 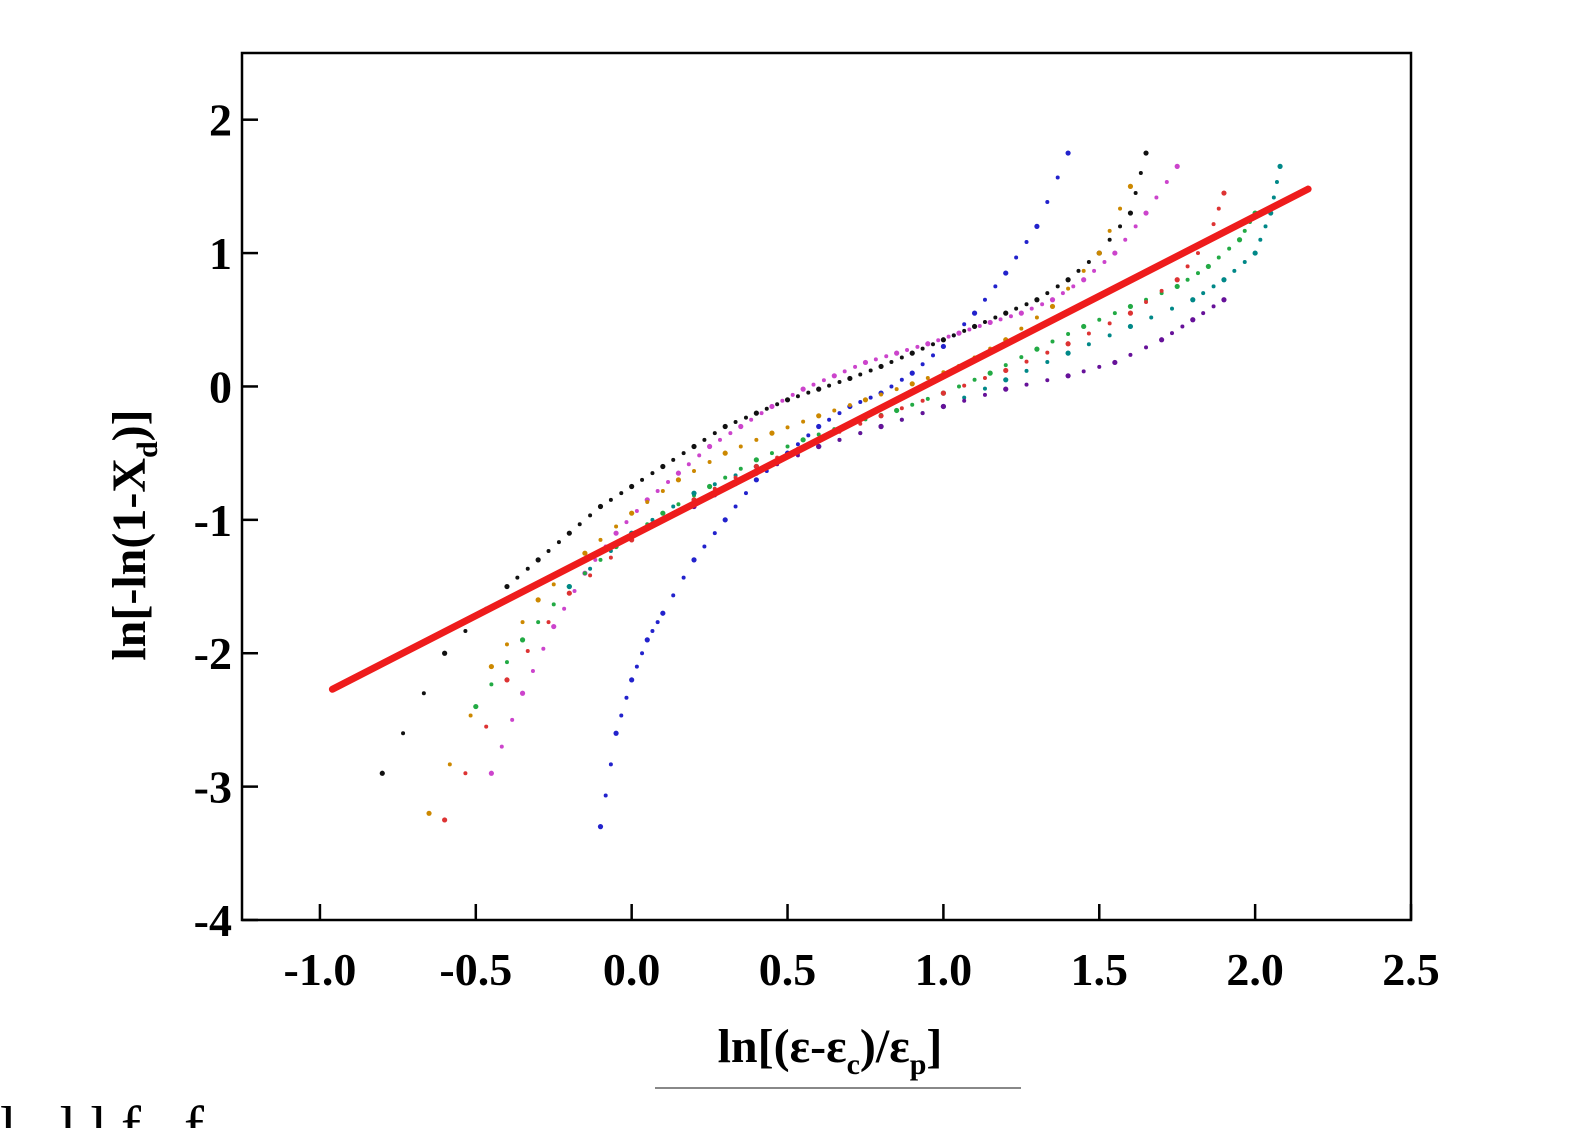 I want to click on y-tick-label: 2, so click(x=220, y=120).